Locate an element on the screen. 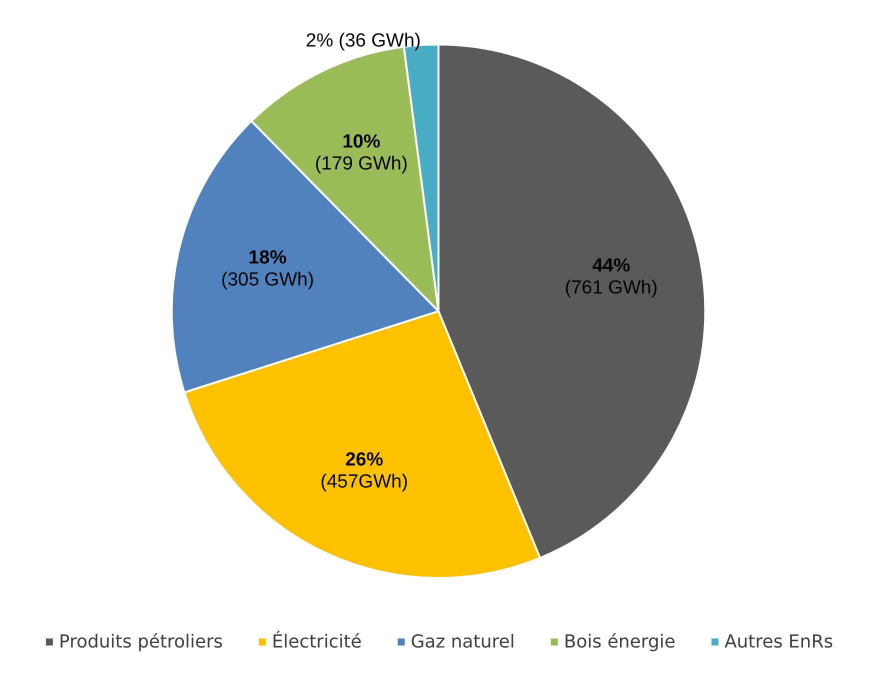 The width and height of the screenshot is (877, 684). data-label: 44% (761 GWh) is located at coordinates (611, 277).